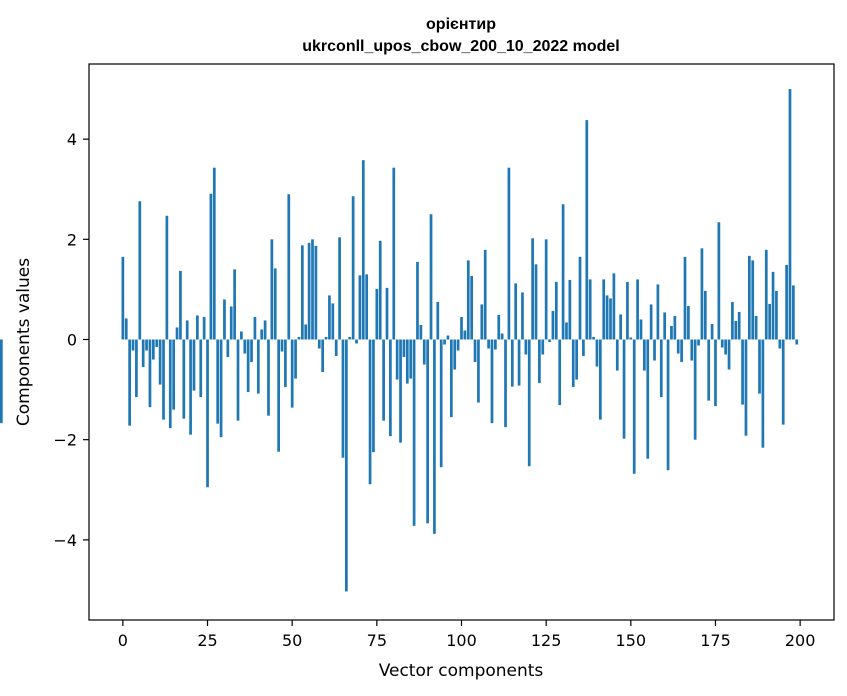  What do you see at coordinates (292, 640) in the screenshot?
I see `x-tick-label: 50` at bounding box center [292, 640].